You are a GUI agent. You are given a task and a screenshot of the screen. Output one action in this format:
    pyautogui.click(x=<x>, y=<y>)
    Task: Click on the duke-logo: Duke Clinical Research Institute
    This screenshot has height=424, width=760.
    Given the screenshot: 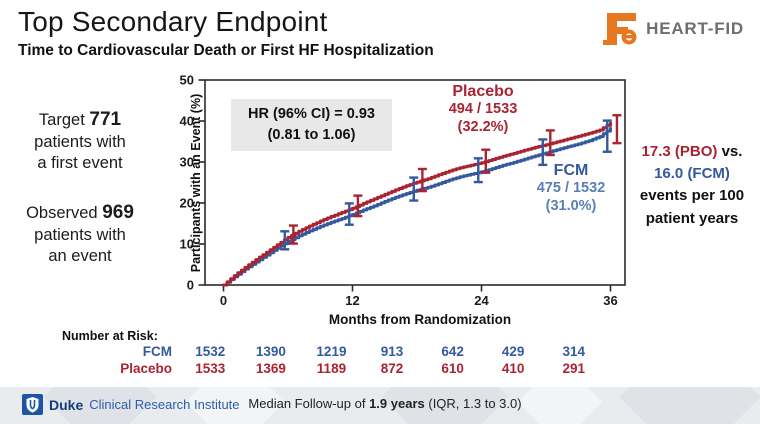 What is the action you would take?
    pyautogui.click(x=131, y=404)
    